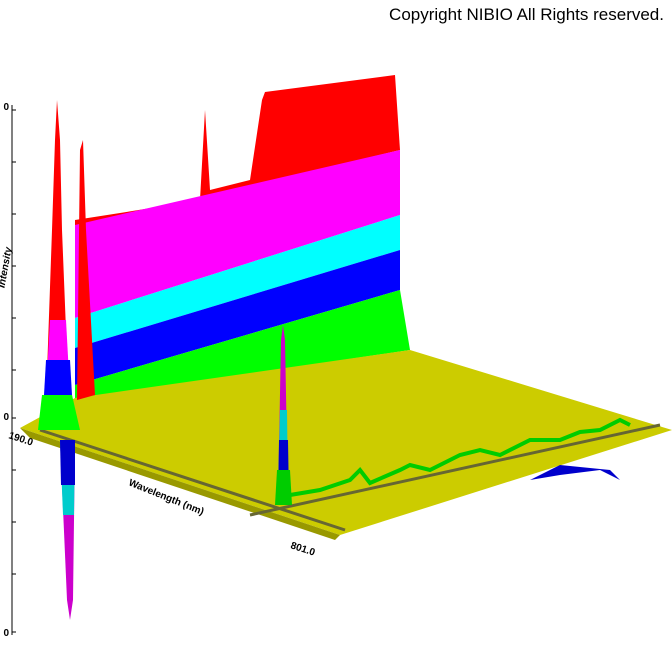  What do you see at coordinates (460, 457) in the screenshot?
I see `noise-ridge` at bounding box center [460, 457].